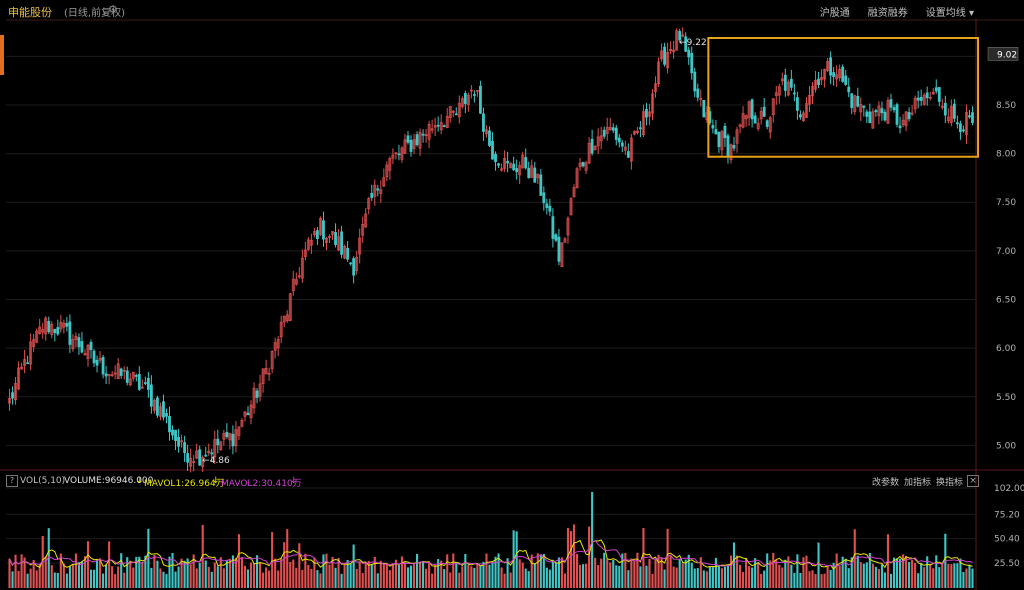 The image size is (1024, 590). Describe the element at coordinates (918, 483) in the screenshot. I see `add-indicator-button: 加指标` at that location.